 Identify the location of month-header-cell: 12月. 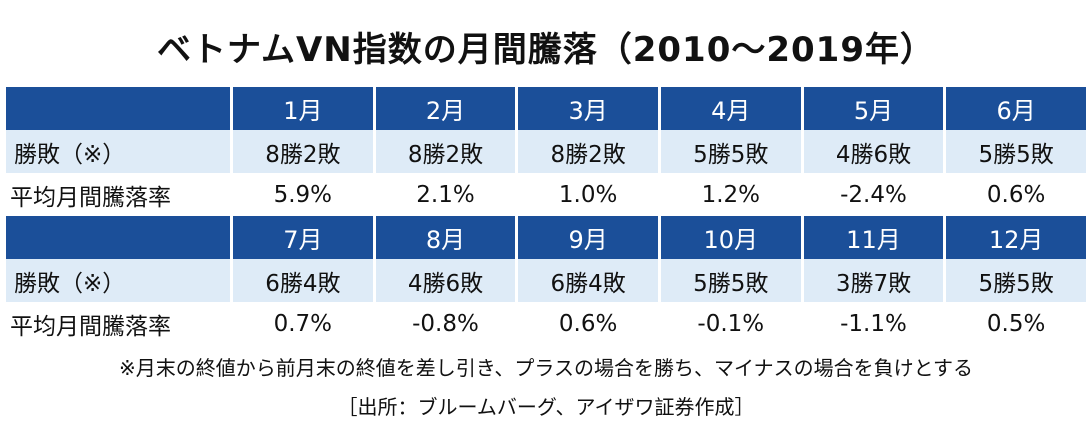
(1016, 237).